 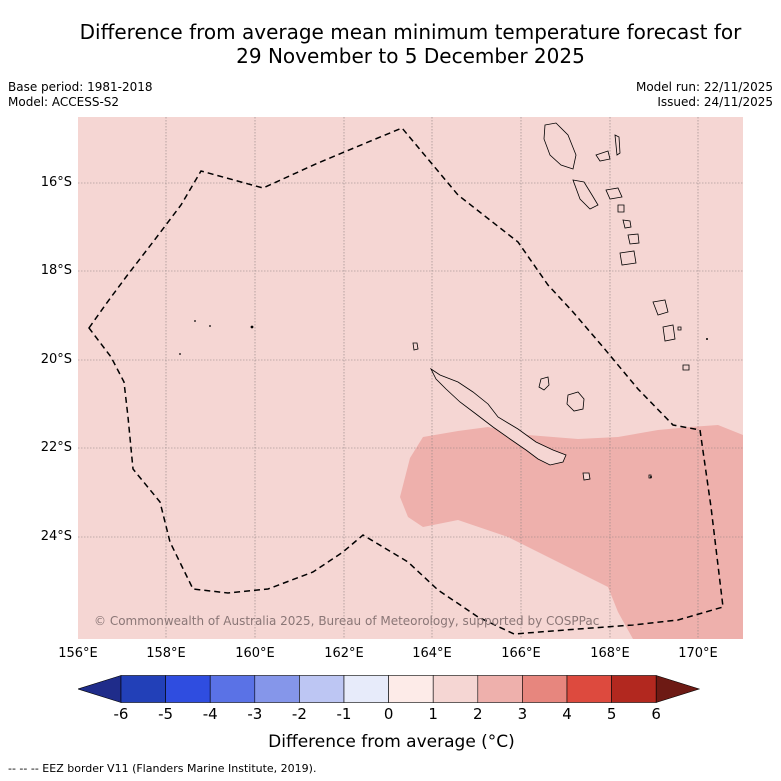 What do you see at coordinates (56, 536) in the screenshot?
I see `lat-label-24s: 24°S` at bounding box center [56, 536].